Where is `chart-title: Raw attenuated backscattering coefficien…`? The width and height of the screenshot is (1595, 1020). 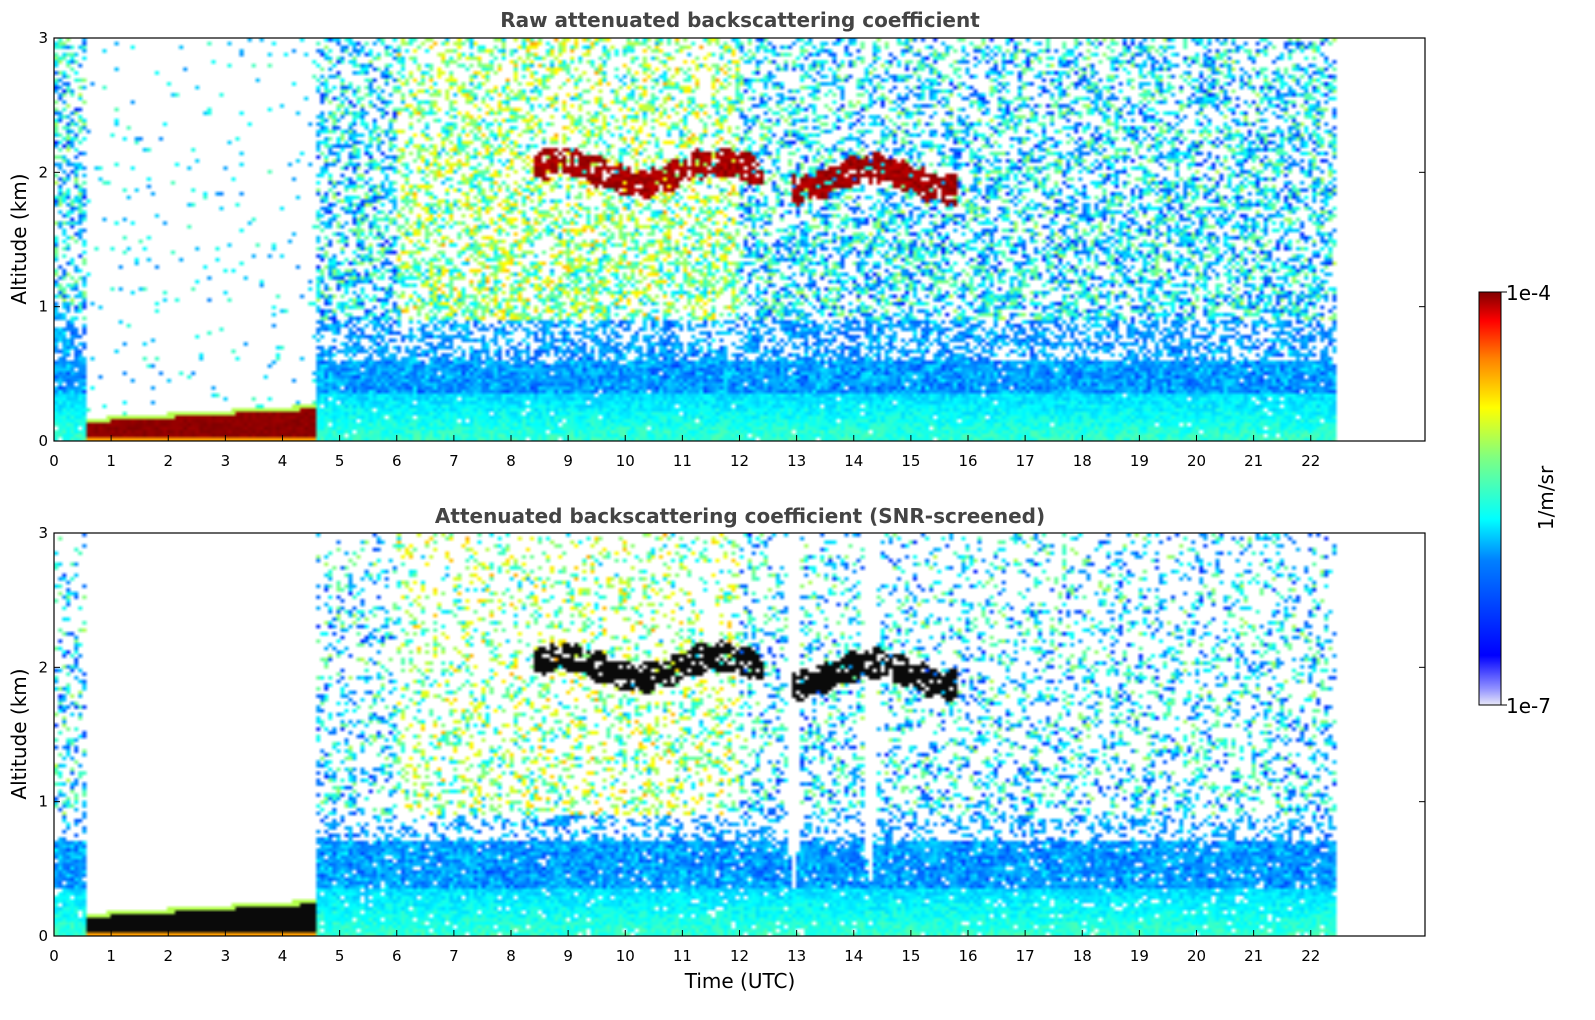
chart-title: Raw attenuated backscattering coefficien… is located at coordinates (740, 20).